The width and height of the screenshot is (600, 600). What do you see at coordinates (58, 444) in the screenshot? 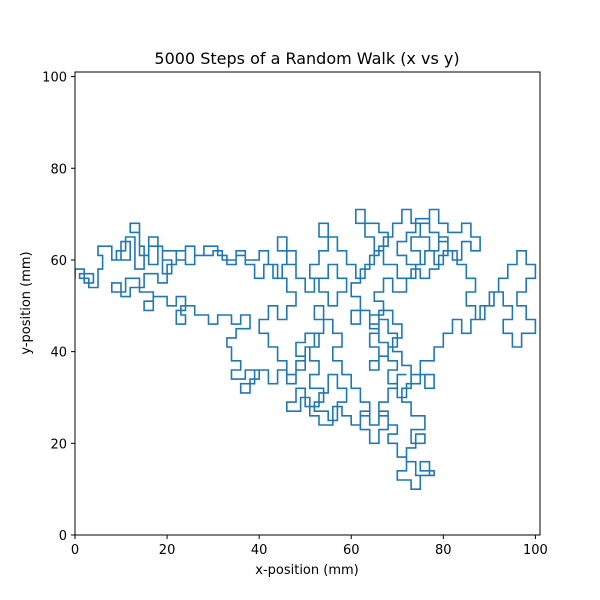
I see `y-tick-label: 20` at bounding box center [58, 444].